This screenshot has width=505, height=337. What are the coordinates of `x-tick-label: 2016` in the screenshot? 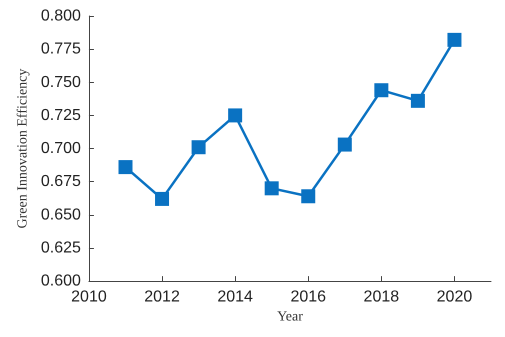 It's located at (308, 297).